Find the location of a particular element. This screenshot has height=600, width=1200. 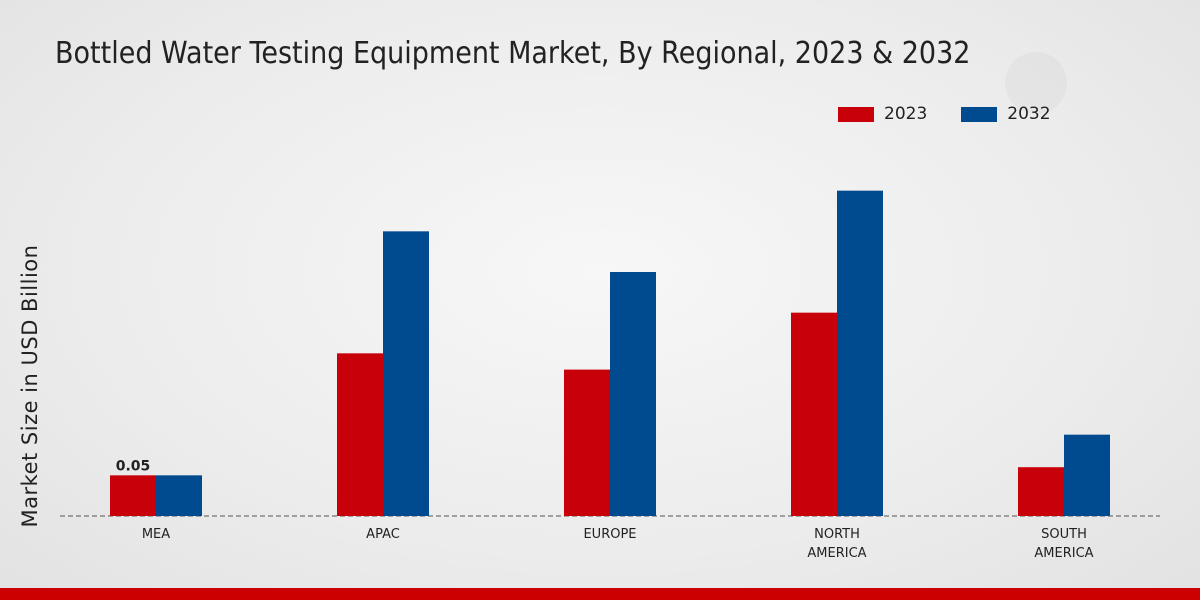

x-tick-label: EUROPE is located at coordinates (609, 534).